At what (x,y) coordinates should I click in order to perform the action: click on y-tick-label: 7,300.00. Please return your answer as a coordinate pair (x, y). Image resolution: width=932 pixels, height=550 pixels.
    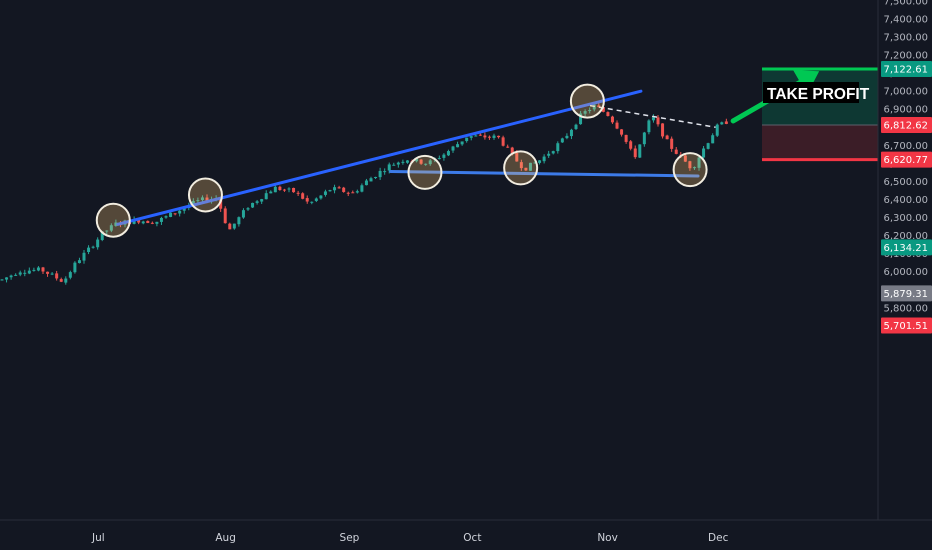
    Looking at the image, I should click on (905, 38).